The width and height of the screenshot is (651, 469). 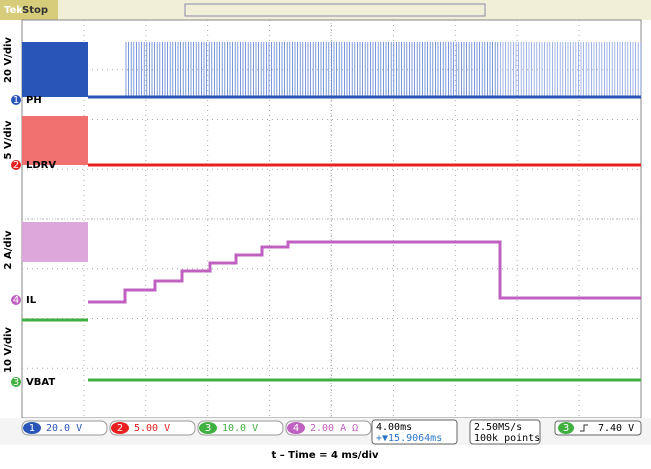 I want to click on trigger-edge, so click(x=584, y=428).